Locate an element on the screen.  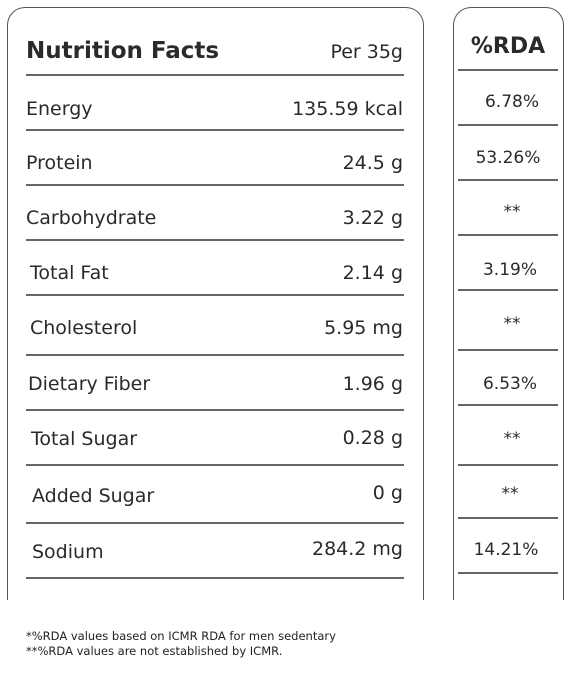
row-label-dietary-fiber: Dietary Fiber is located at coordinates (89, 384).